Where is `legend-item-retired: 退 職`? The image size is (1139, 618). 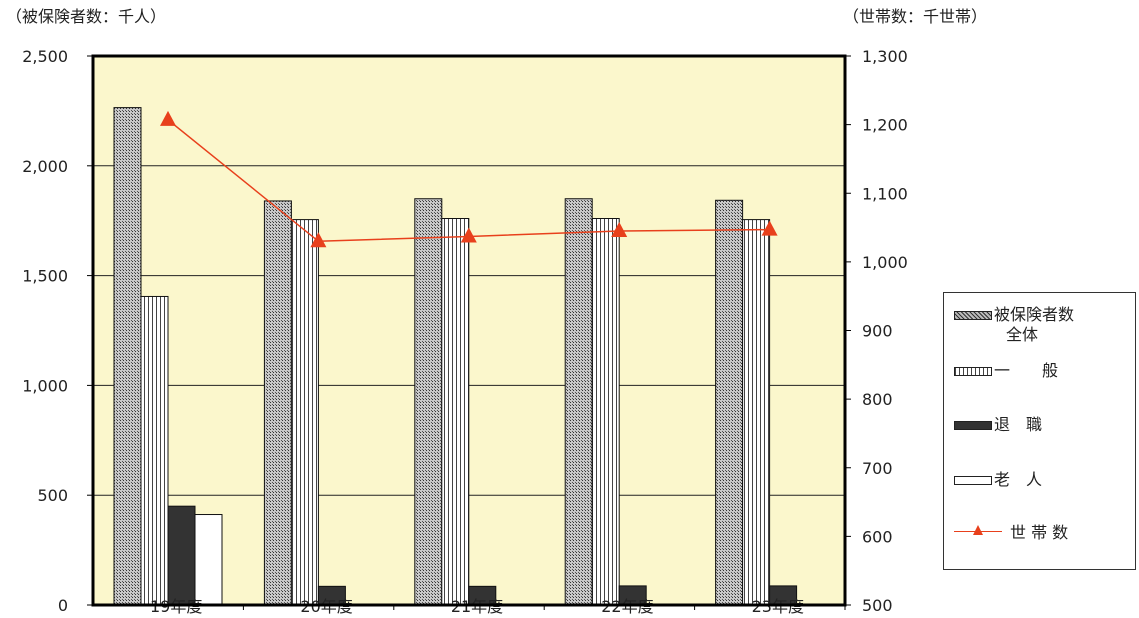 legend-item-retired: 退 職 is located at coordinates (998, 425).